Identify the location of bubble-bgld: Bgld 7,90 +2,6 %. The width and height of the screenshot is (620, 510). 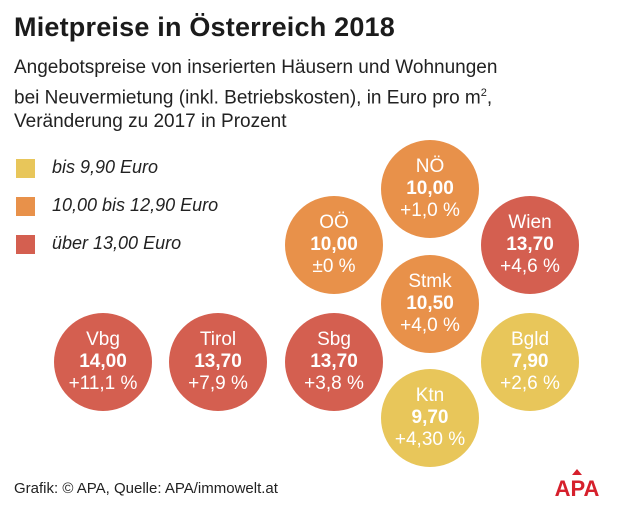
(530, 362).